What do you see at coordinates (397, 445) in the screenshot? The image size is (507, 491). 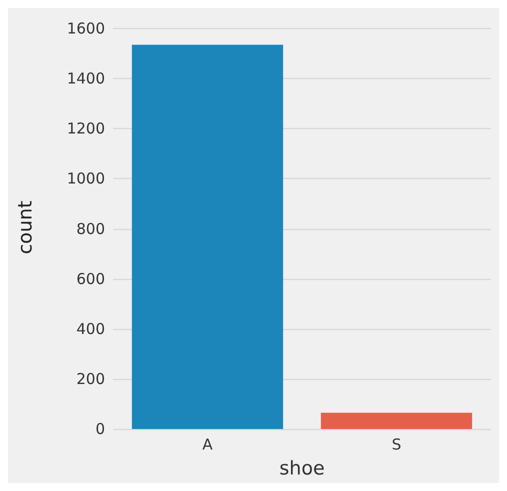 I see `x-tick-label: S` at bounding box center [397, 445].